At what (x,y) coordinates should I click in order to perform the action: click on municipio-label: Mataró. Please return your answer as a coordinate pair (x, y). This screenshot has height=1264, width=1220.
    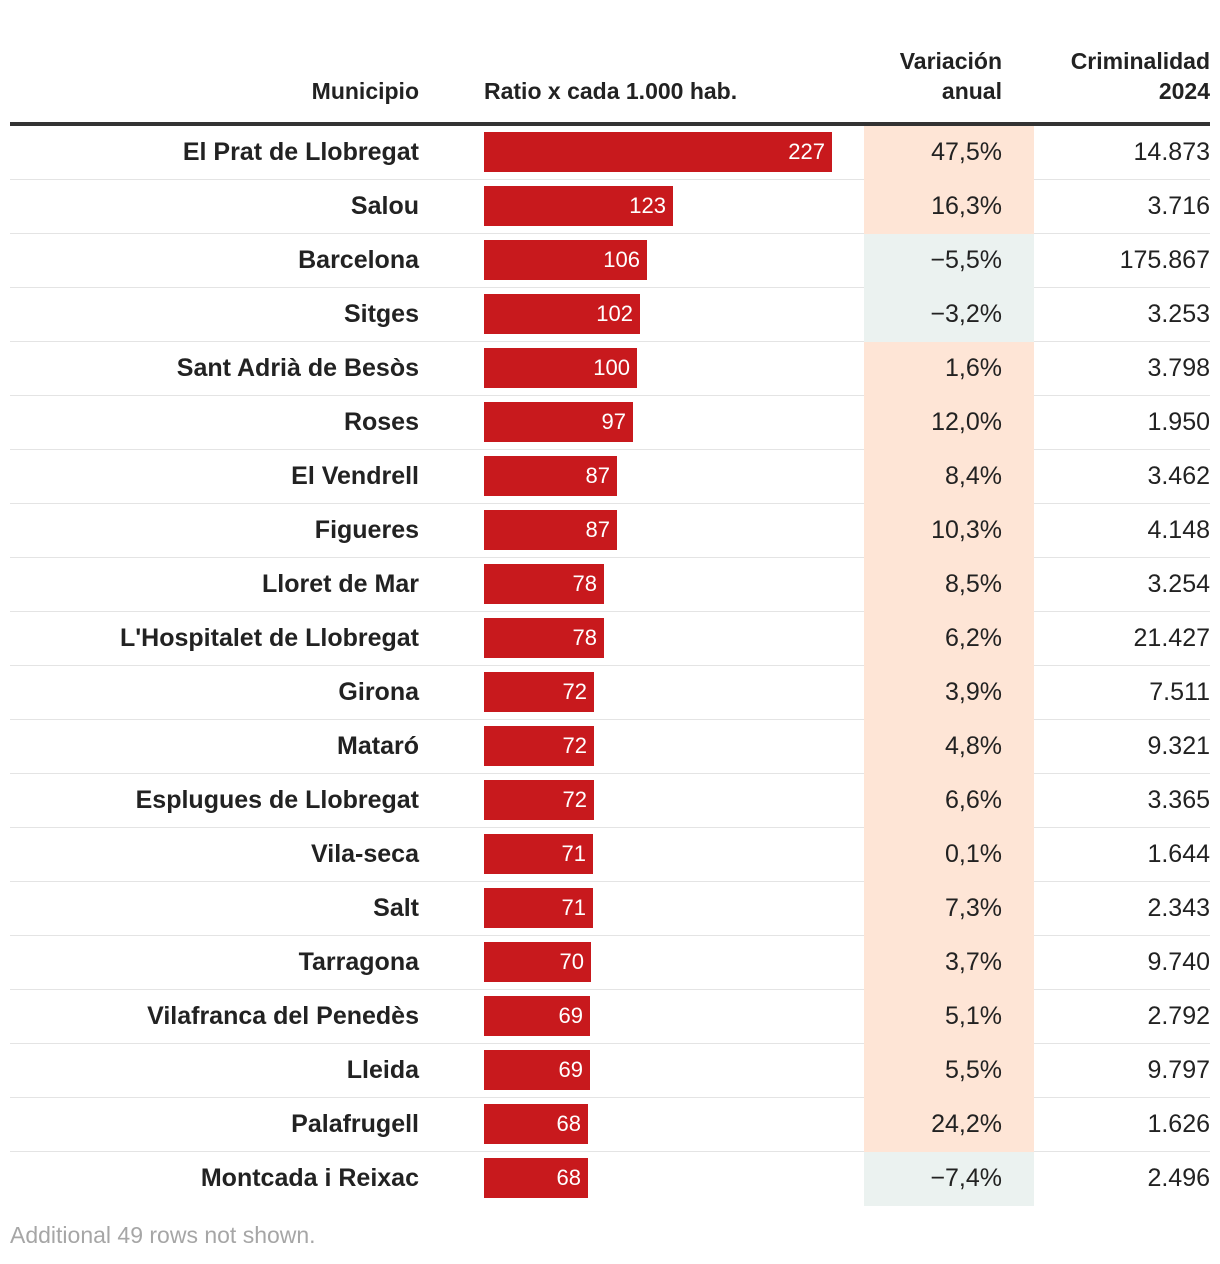
    Looking at the image, I should click on (378, 746).